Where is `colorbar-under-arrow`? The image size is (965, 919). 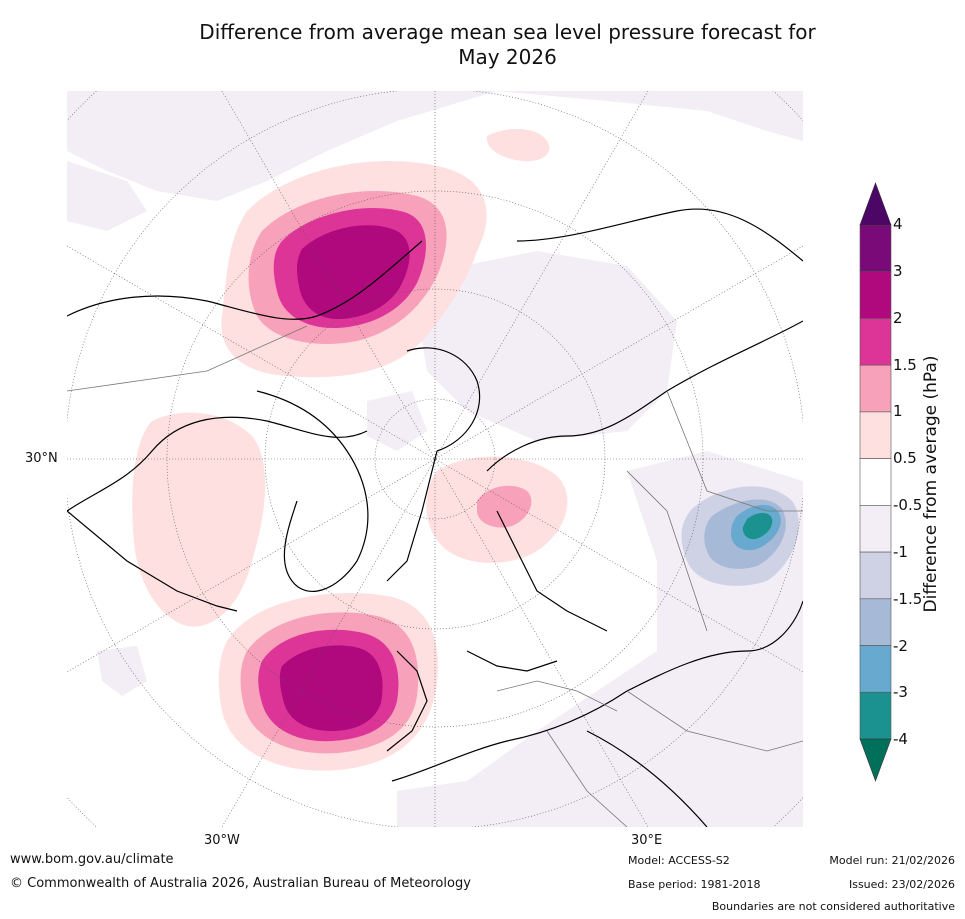 colorbar-under-arrow is located at coordinates (875, 760).